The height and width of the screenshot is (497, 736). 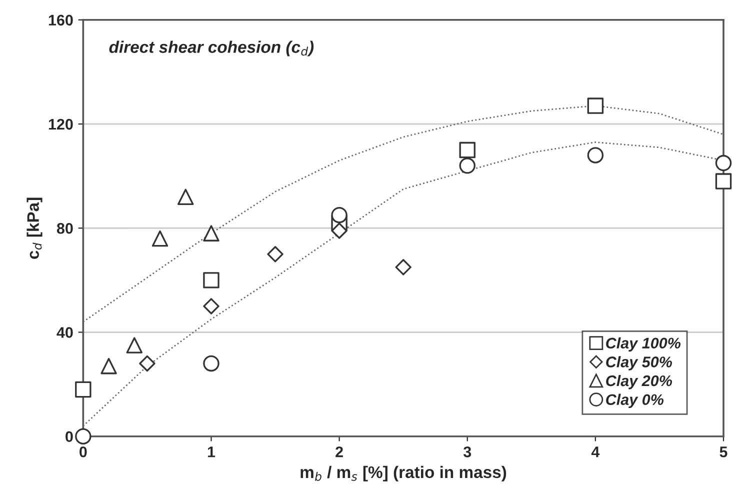 What do you see at coordinates (69, 436) in the screenshot?
I see `y-tick-label: 0` at bounding box center [69, 436].